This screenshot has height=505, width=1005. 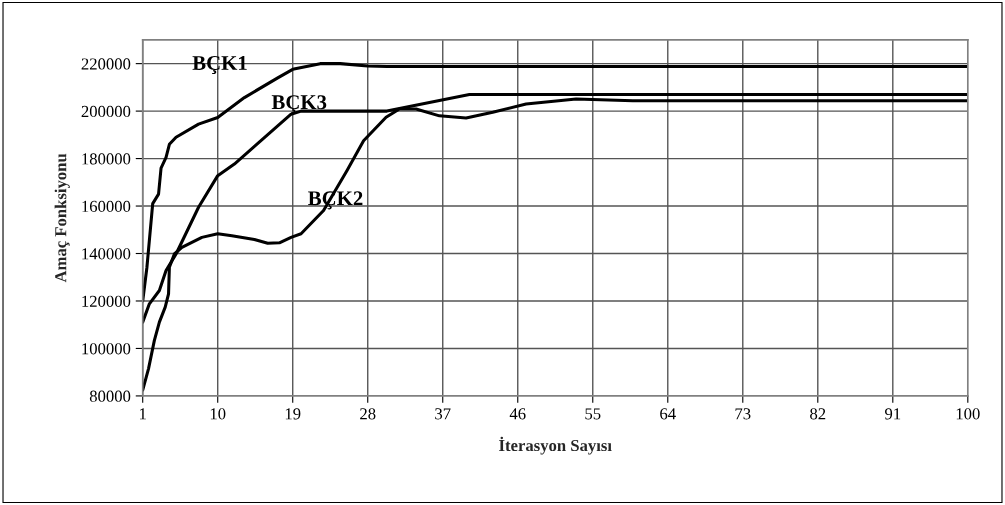 I want to click on x-tick-label: 64, so click(x=668, y=414).